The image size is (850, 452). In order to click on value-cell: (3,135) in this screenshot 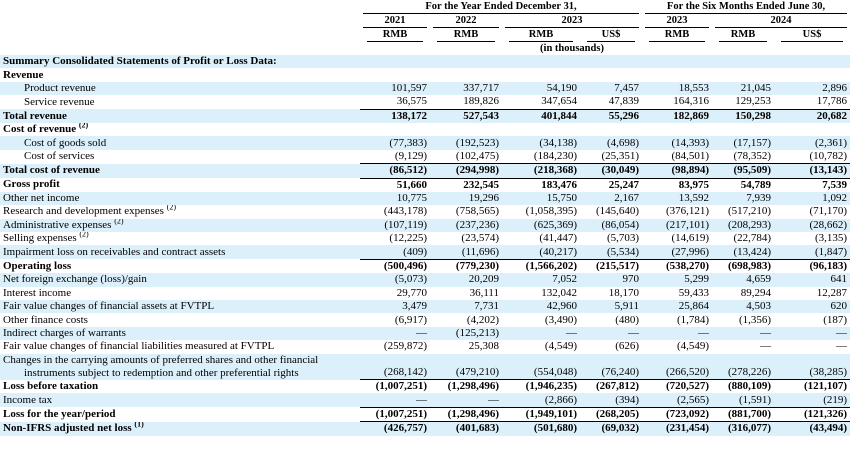, I will do `click(831, 238)`.